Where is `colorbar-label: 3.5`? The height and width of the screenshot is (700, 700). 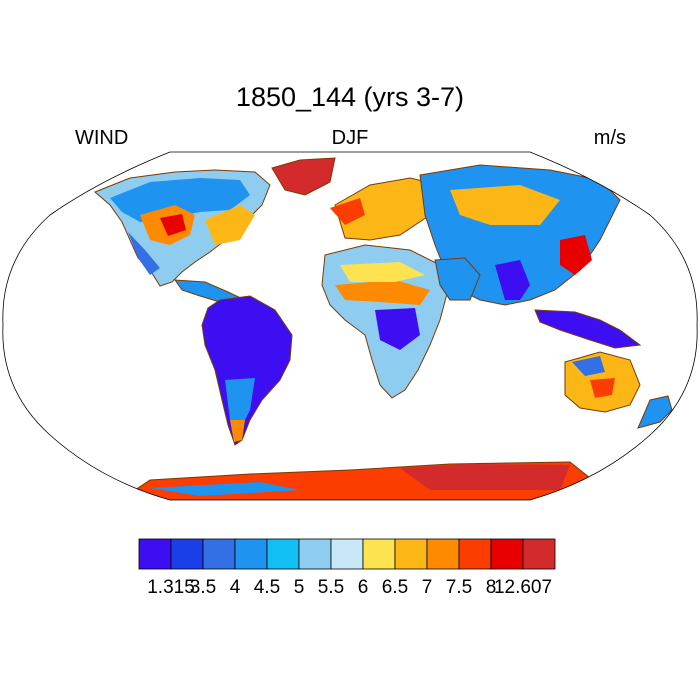 colorbar-label: 3.5 is located at coordinates (203, 587).